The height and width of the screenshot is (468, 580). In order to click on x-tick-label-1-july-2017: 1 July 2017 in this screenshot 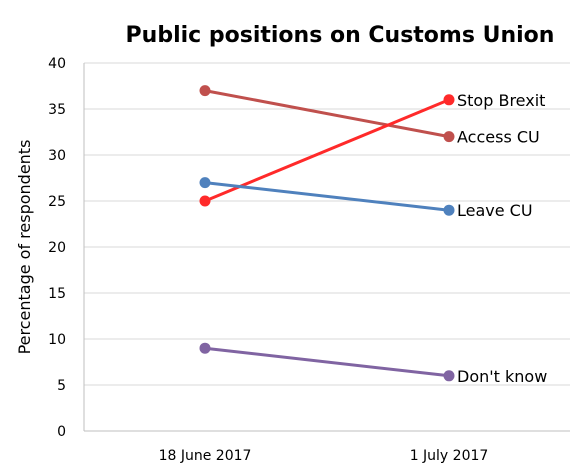, I will do `click(449, 456)`.